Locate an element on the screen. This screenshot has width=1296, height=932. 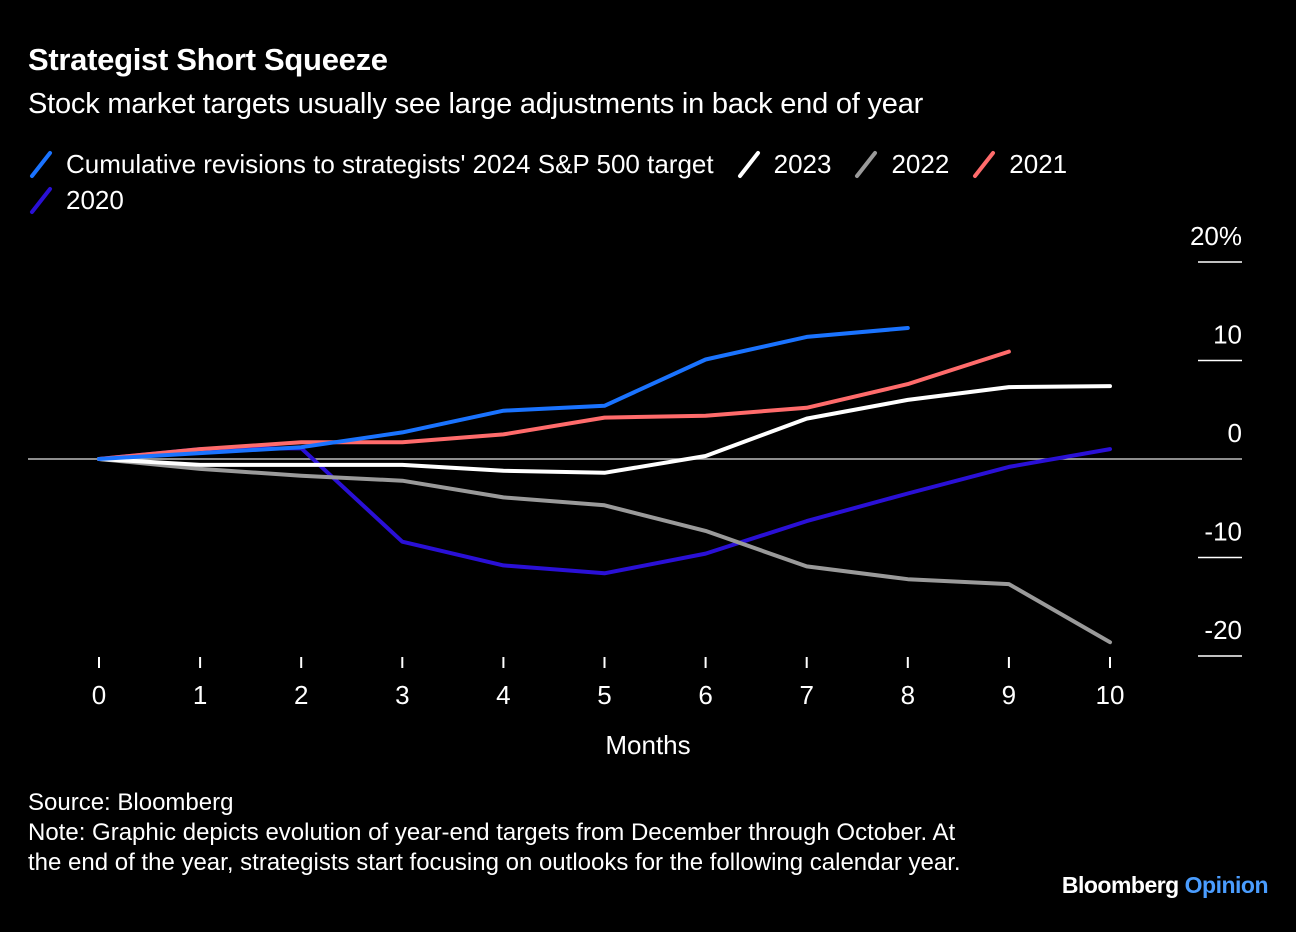
series-line-cumulative-revisions-to-strategists-2024-s-p-500-target is located at coordinates (503, 393).